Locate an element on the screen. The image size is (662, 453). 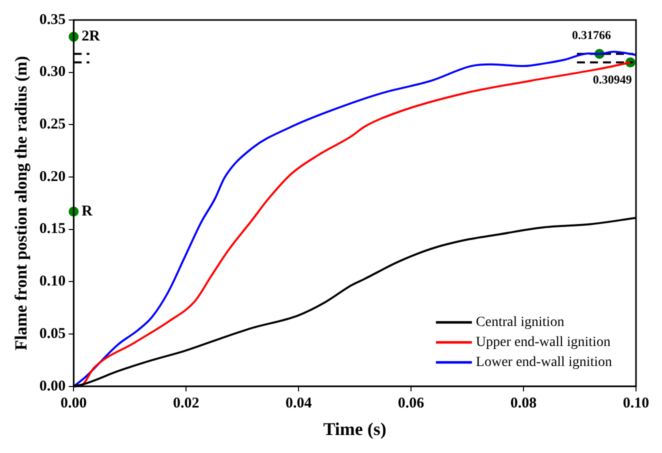
y-tick-label: 0.05 is located at coordinates (52, 334).